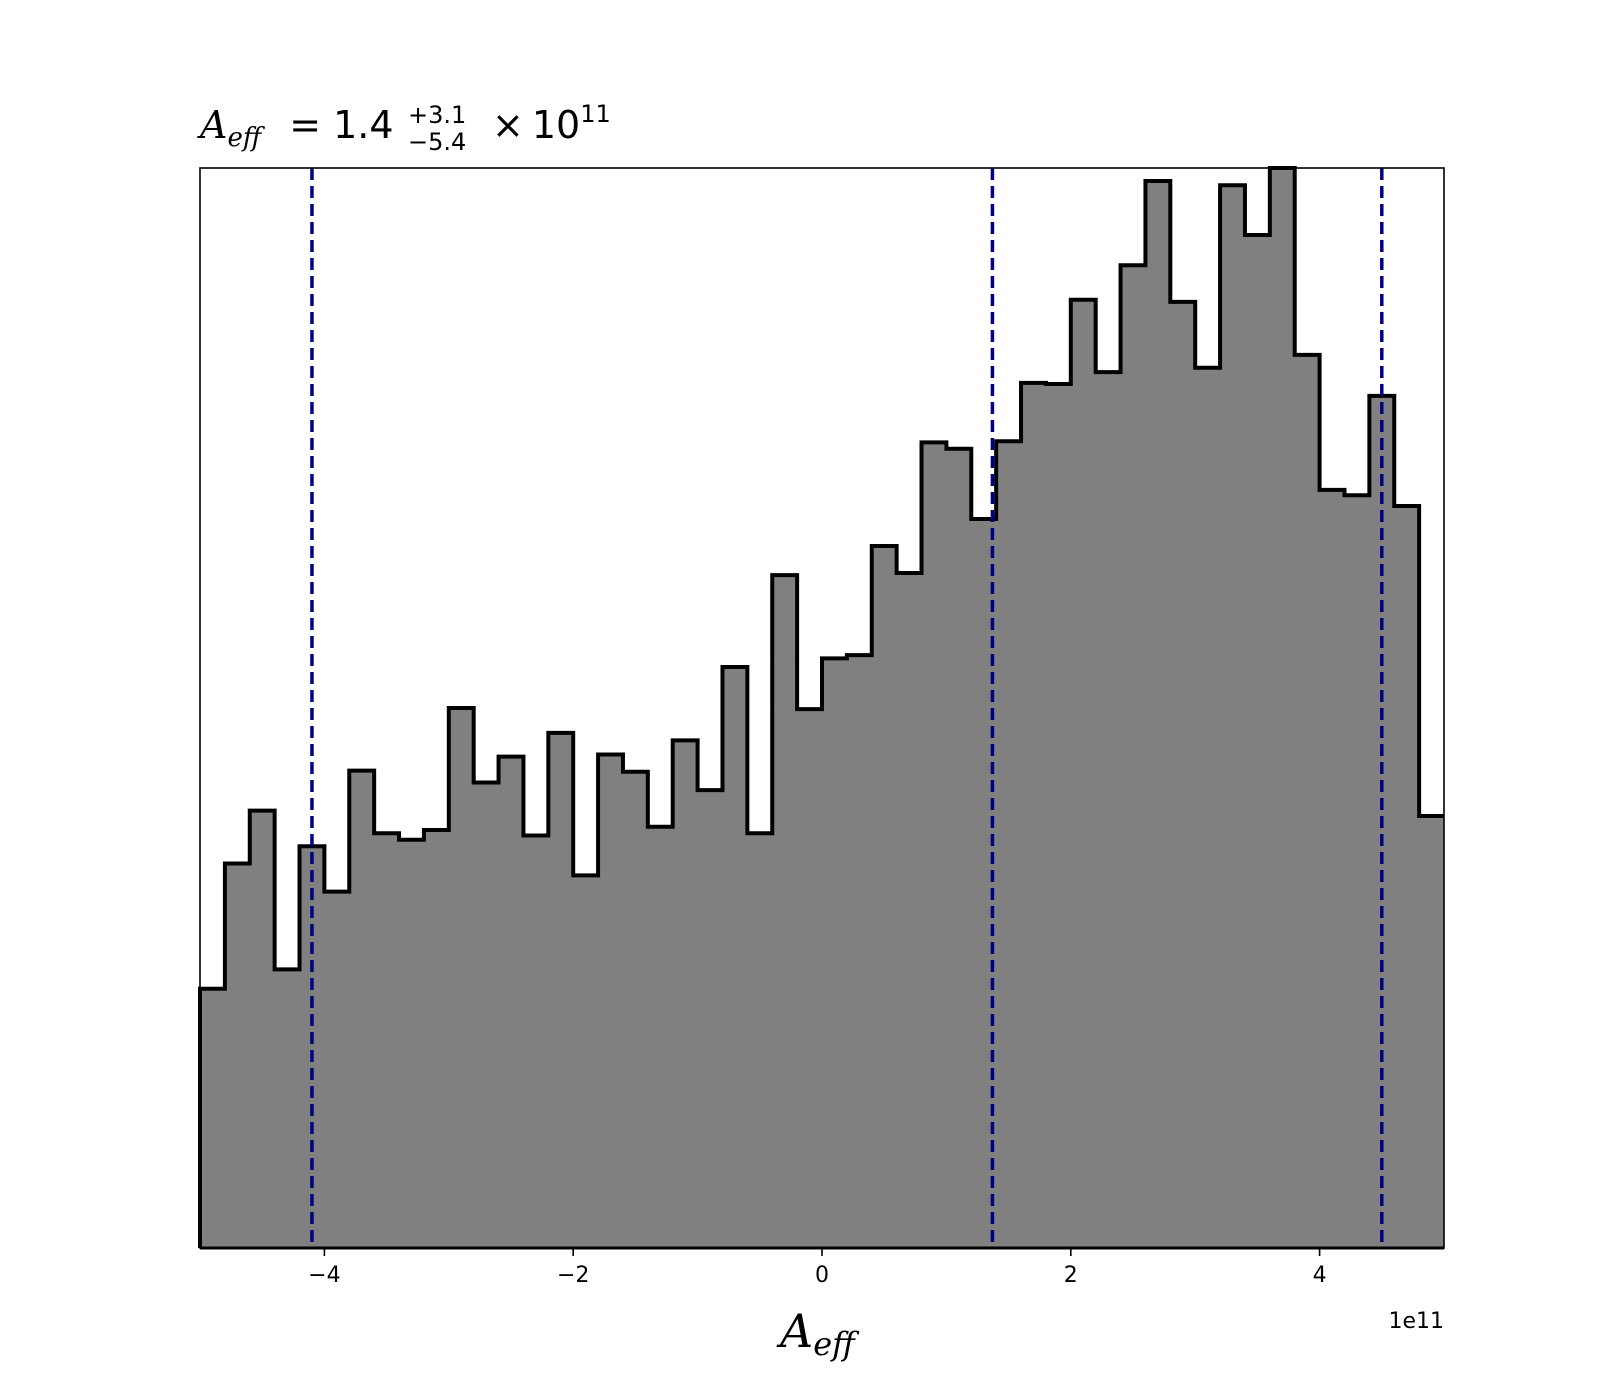  What do you see at coordinates (573, 1275) in the screenshot?
I see `x-tick-label: −2` at bounding box center [573, 1275].